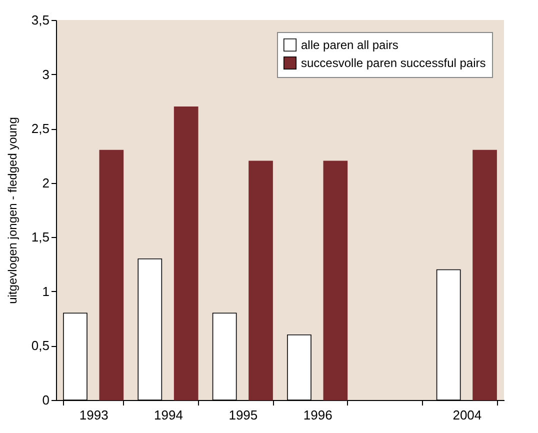 The image size is (538, 433). Describe the element at coordinates (12, 210) in the screenshot. I see `y-axis-title: uitgevlogen jongen - fledged young` at that location.